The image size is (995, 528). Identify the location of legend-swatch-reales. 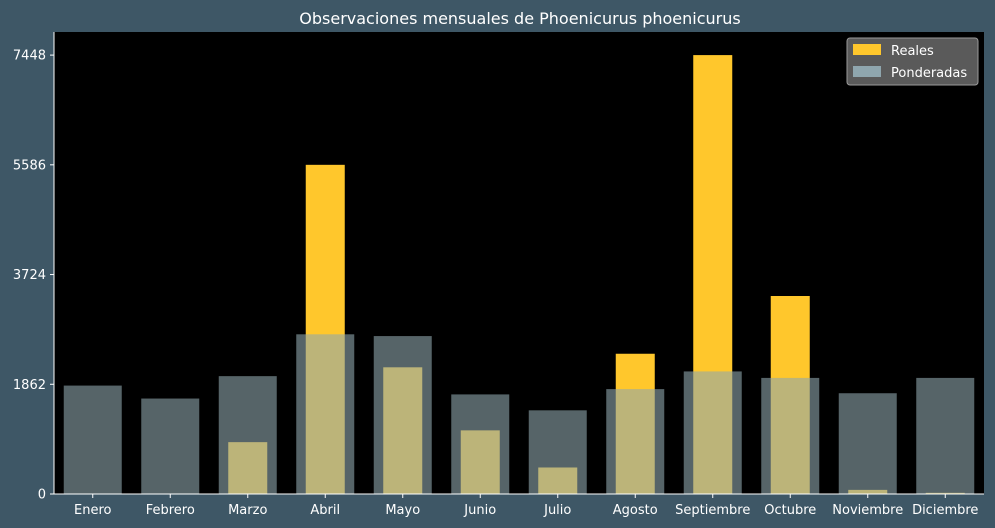
(867, 49).